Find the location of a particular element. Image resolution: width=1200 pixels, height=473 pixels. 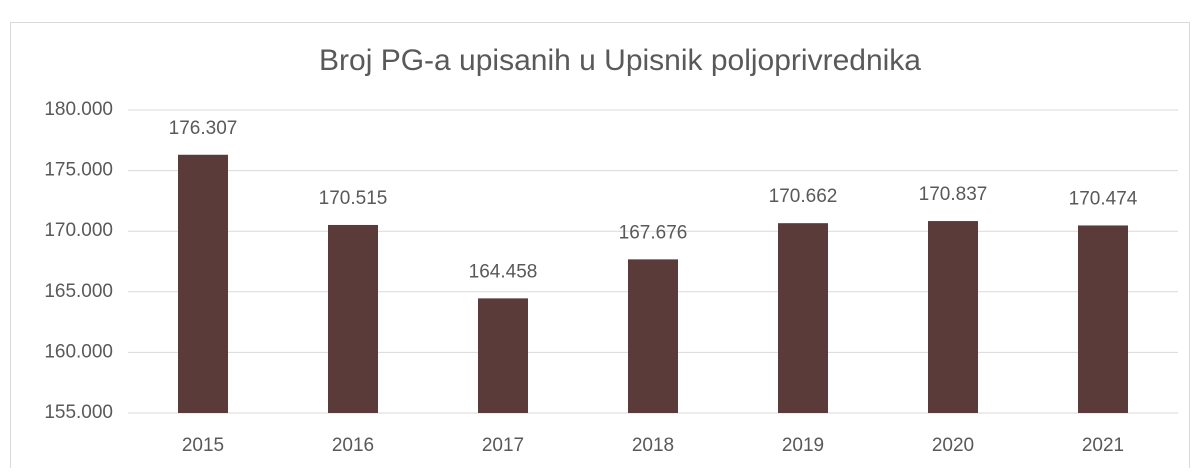

data-label: 170.474 is located at coordinates (1103, 198).